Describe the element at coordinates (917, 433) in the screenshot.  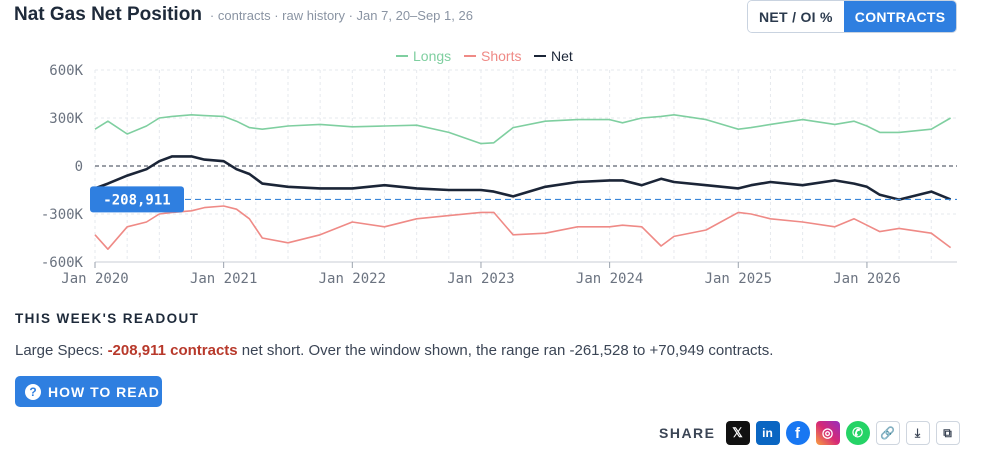
I see `download-icon: ⤓` at that location.